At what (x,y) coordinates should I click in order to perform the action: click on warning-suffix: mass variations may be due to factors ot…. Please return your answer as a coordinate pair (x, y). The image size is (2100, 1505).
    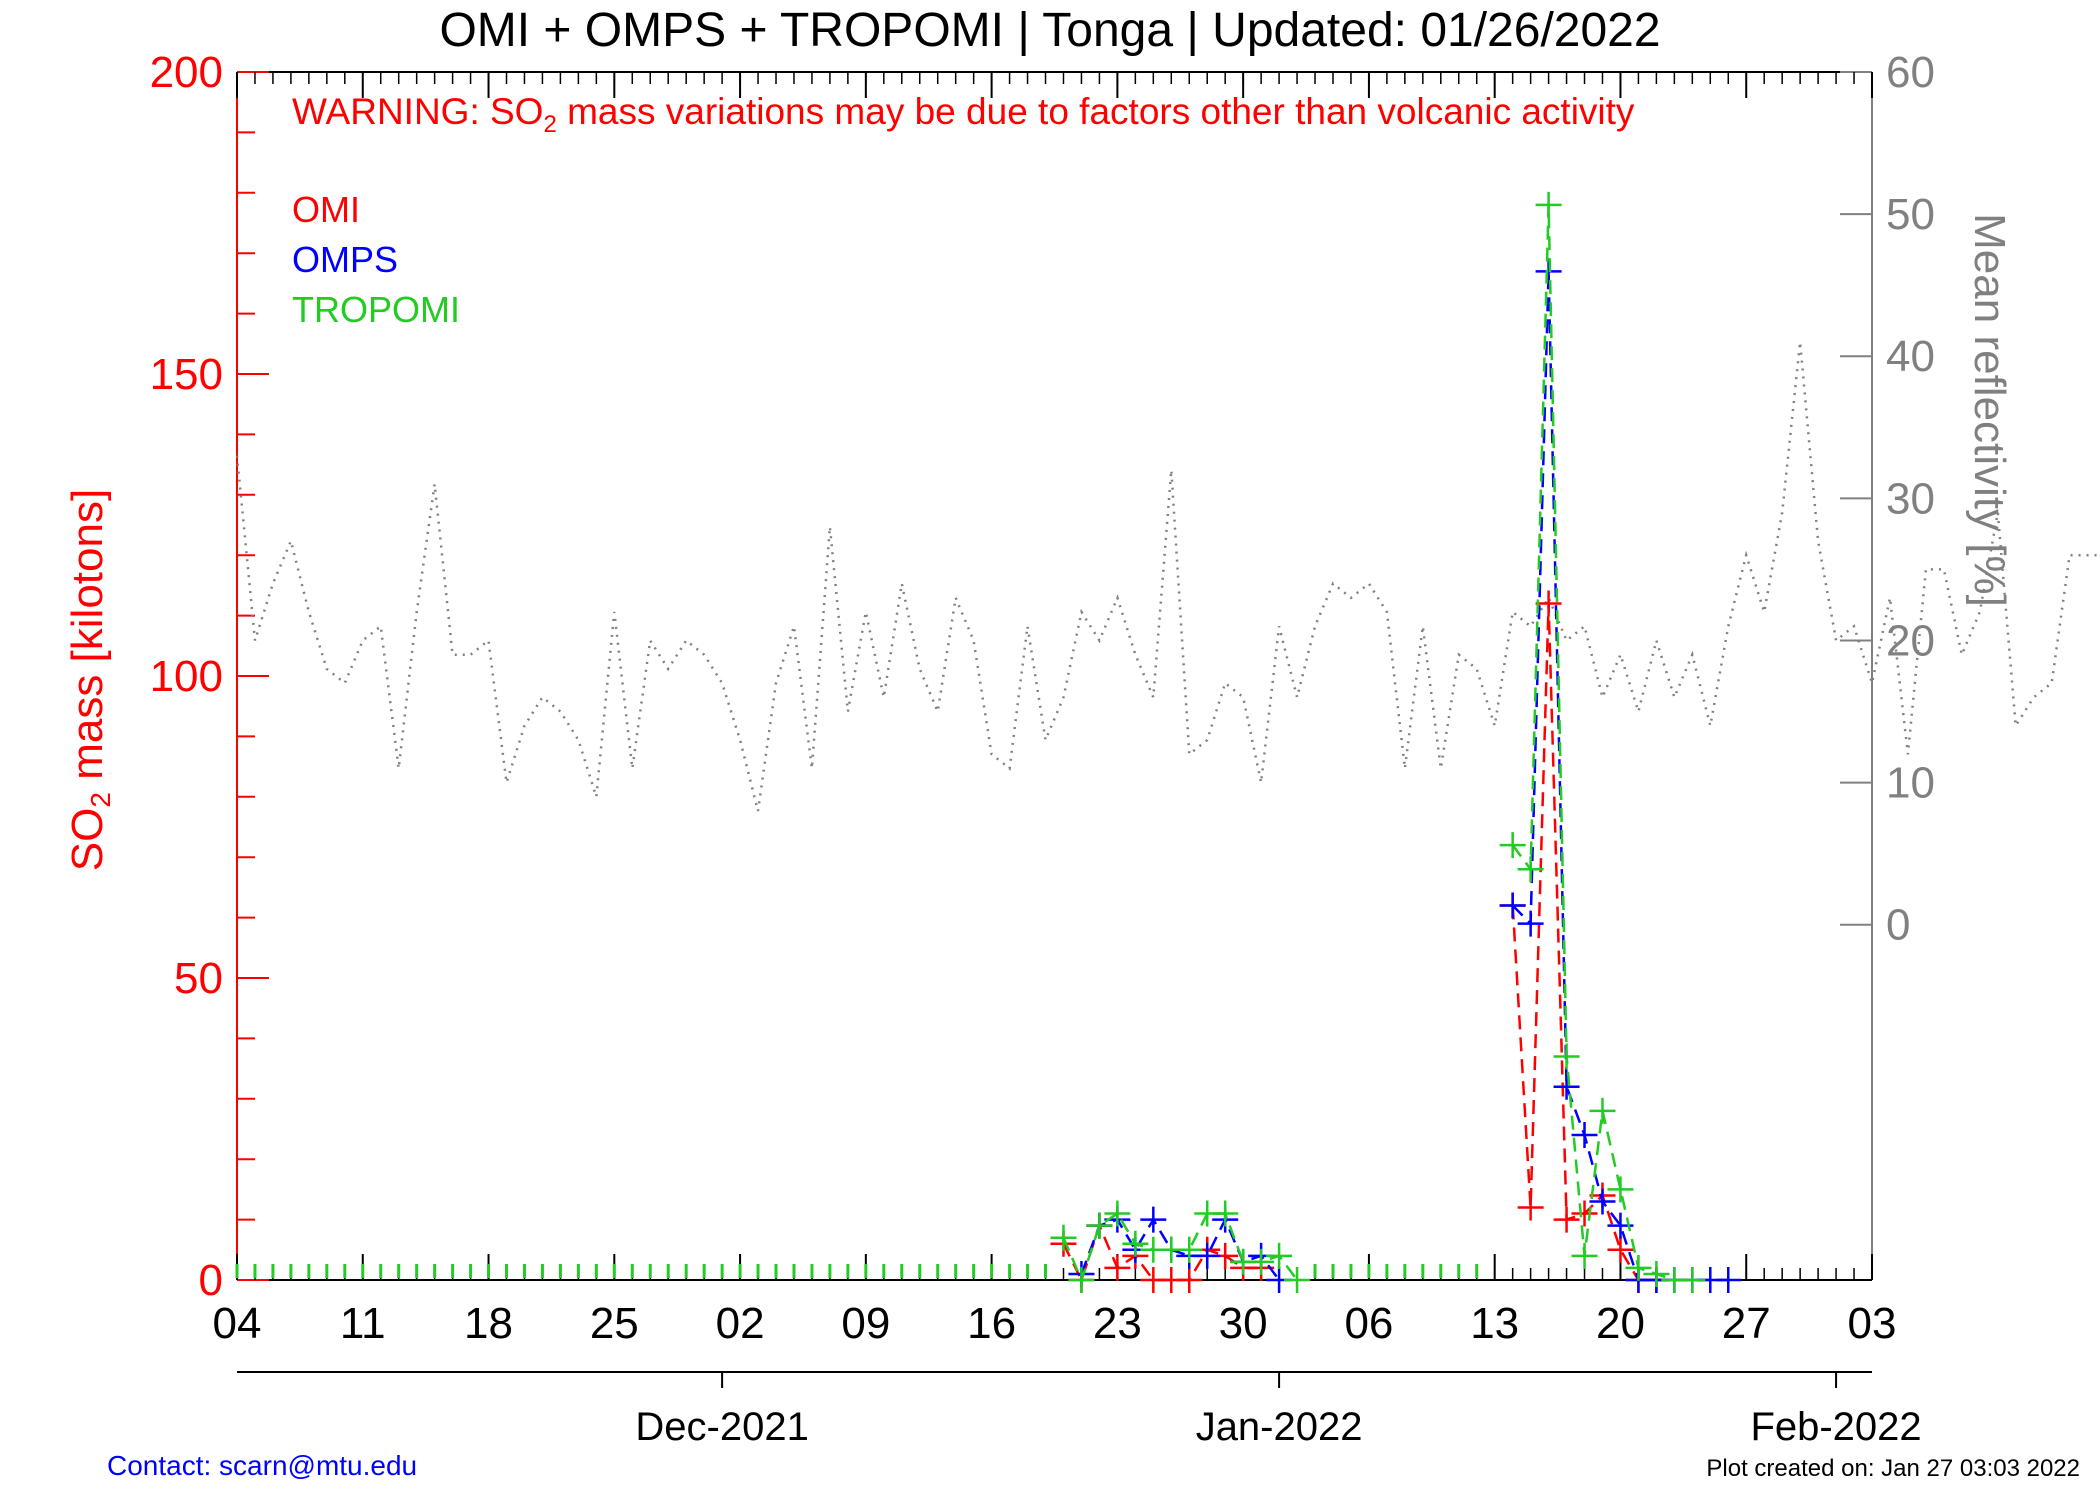
    Looking at the image, I should click on (1096, 111).